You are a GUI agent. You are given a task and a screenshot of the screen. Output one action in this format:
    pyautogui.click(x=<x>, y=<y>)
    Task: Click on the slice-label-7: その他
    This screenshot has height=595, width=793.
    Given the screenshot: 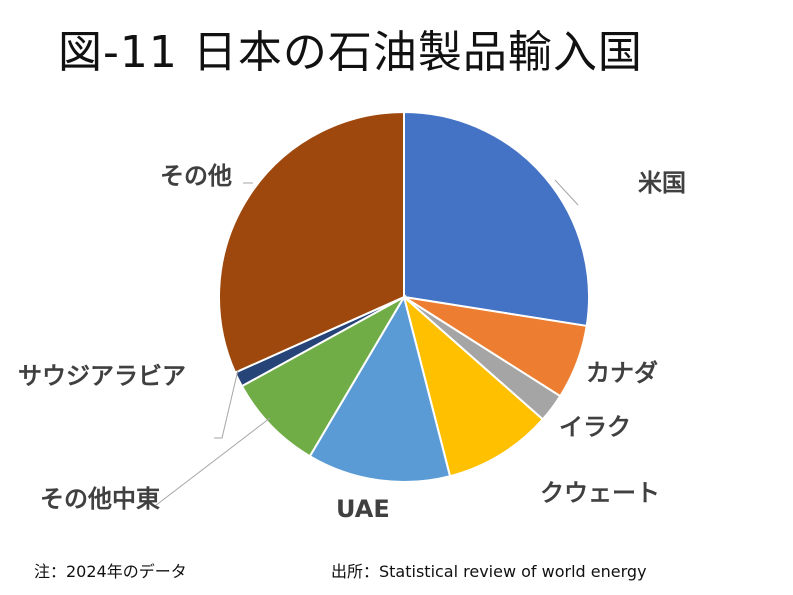 What is the action you would take?
    pyautogui.click(x=196, y=176)
    